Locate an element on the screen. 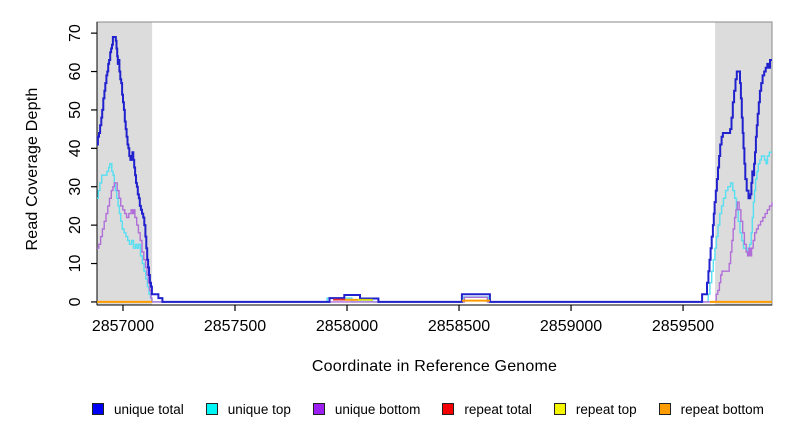  legend-item-unique-top: unique top is located at coordinates (248, 409).